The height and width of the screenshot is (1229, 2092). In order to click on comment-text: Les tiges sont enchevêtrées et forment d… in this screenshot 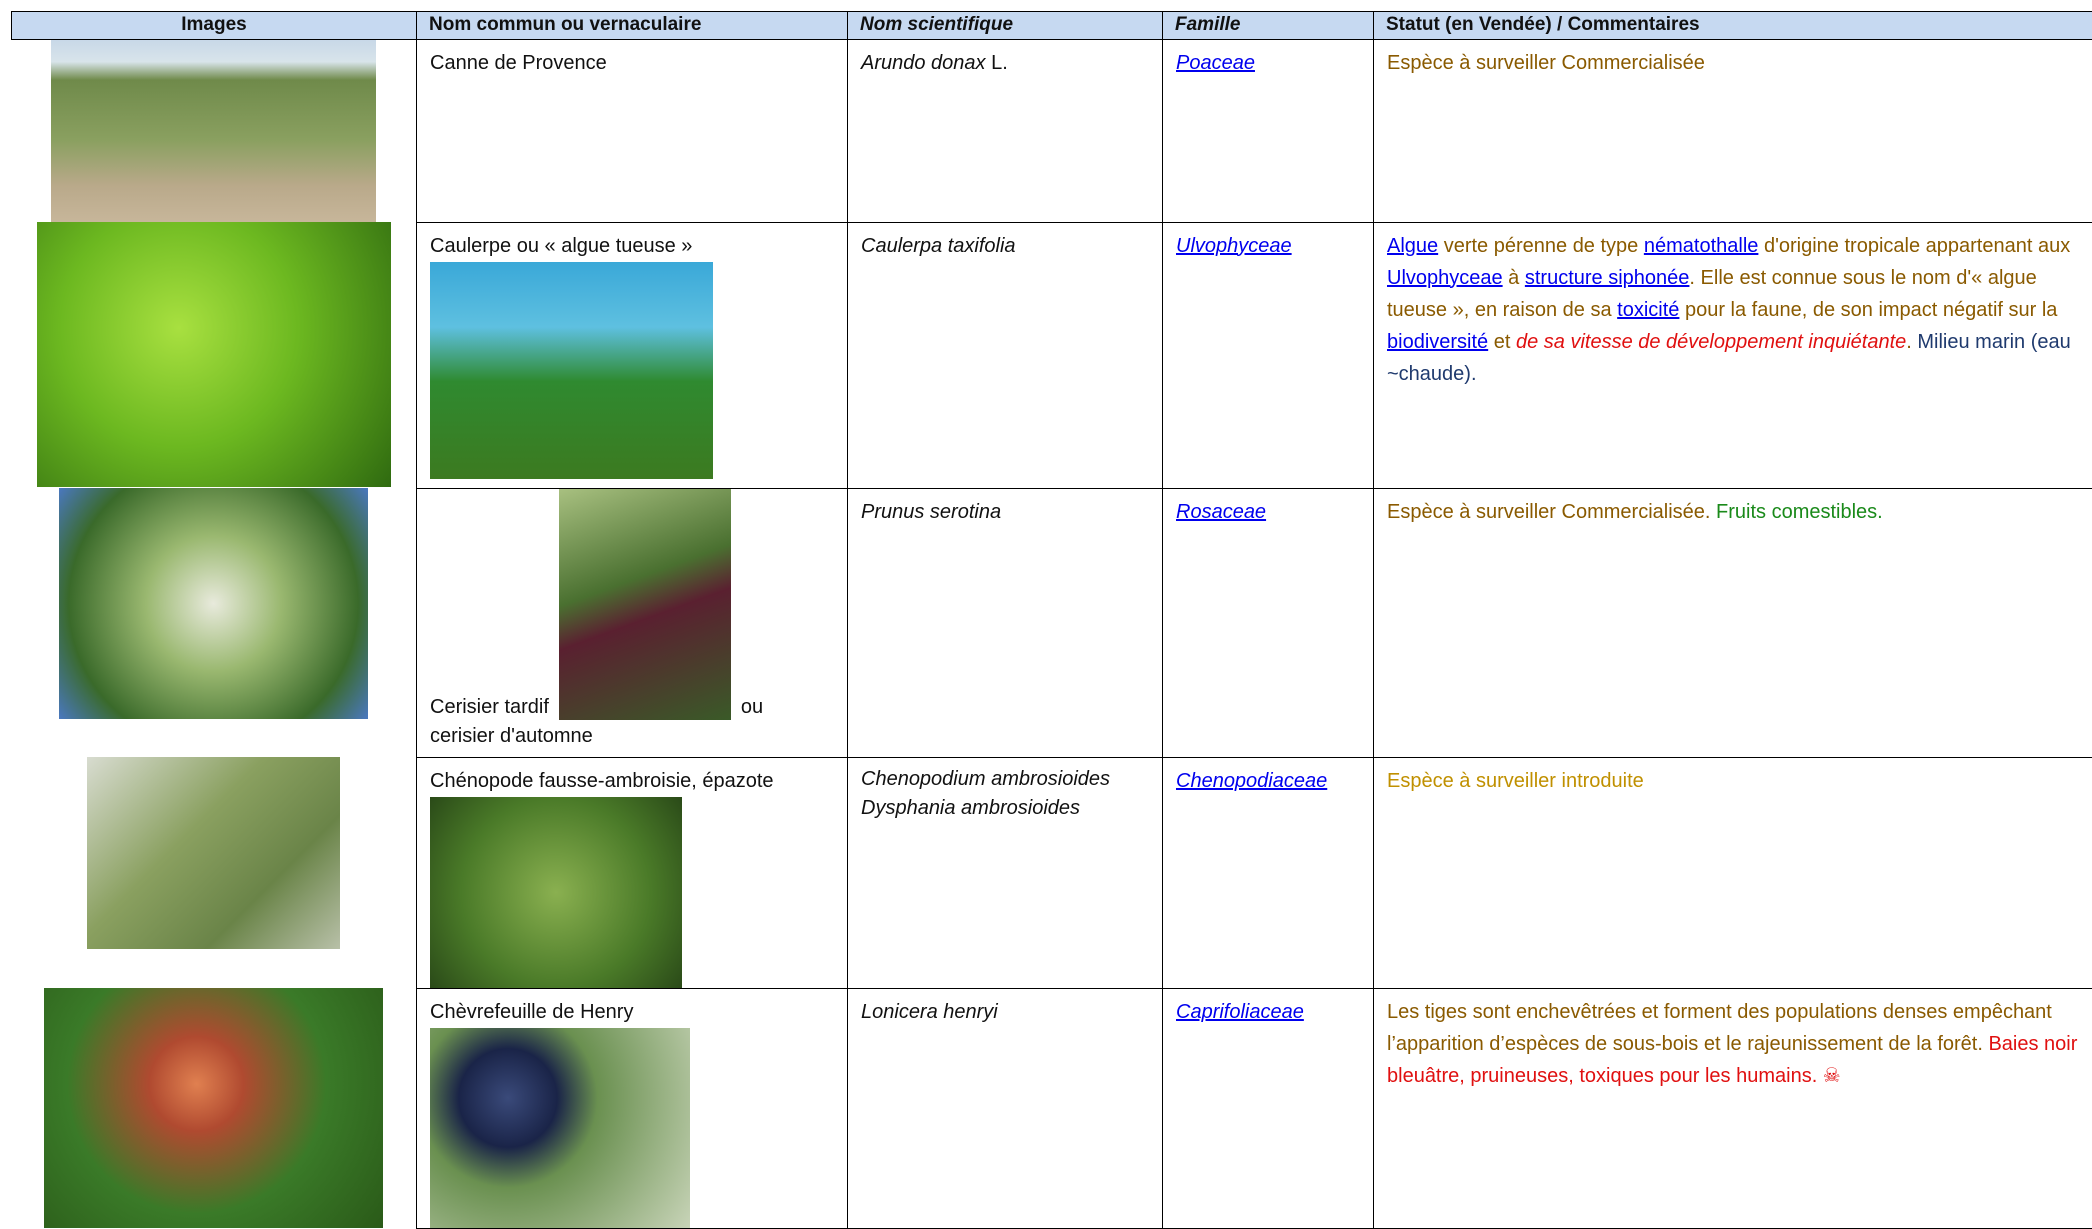, I will do `click(1719, 1028)`.